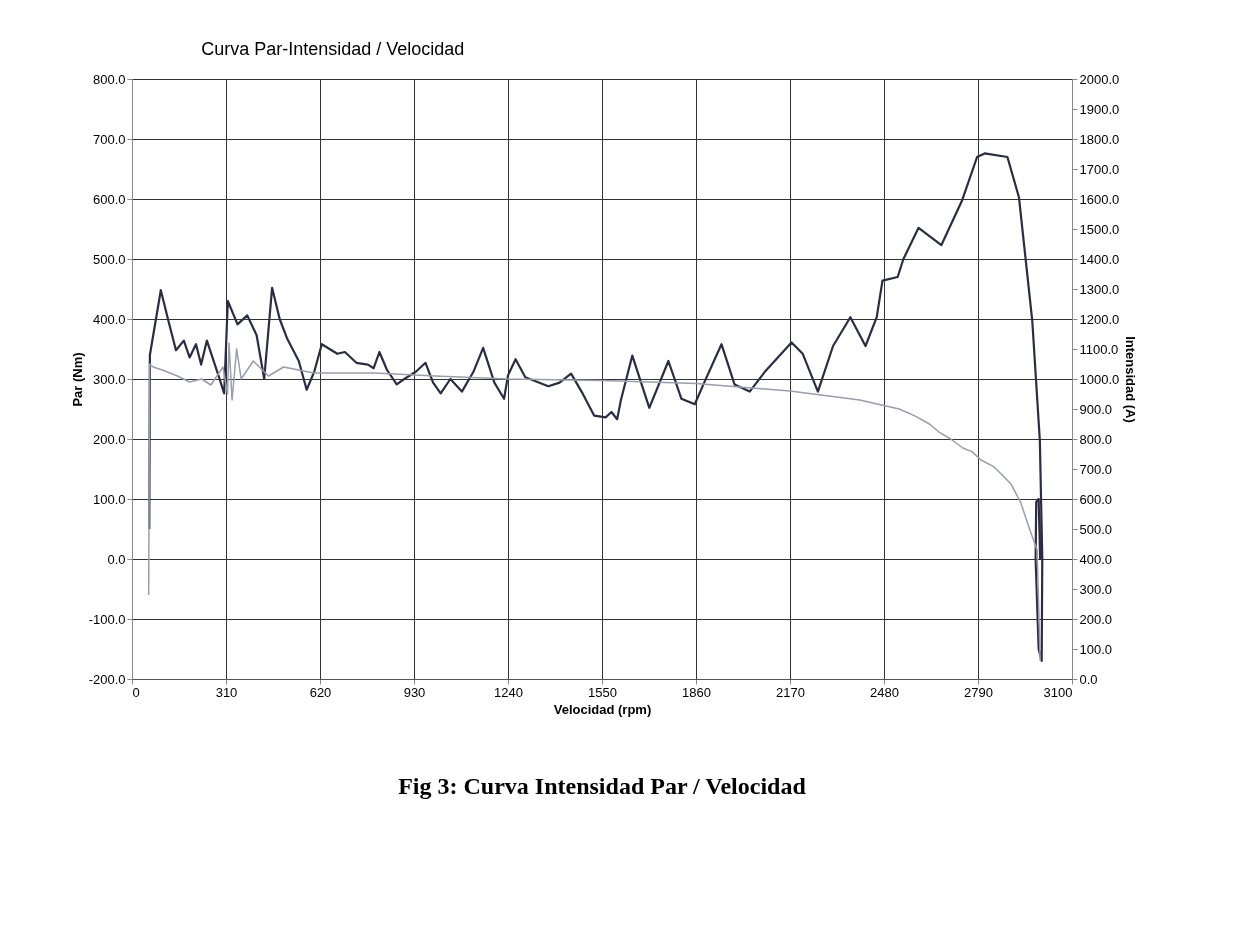  What do you see at coordinates (884, 692) in the screenshot?
I see `x-tick-label: 2480` at bounding box center [884, 692].